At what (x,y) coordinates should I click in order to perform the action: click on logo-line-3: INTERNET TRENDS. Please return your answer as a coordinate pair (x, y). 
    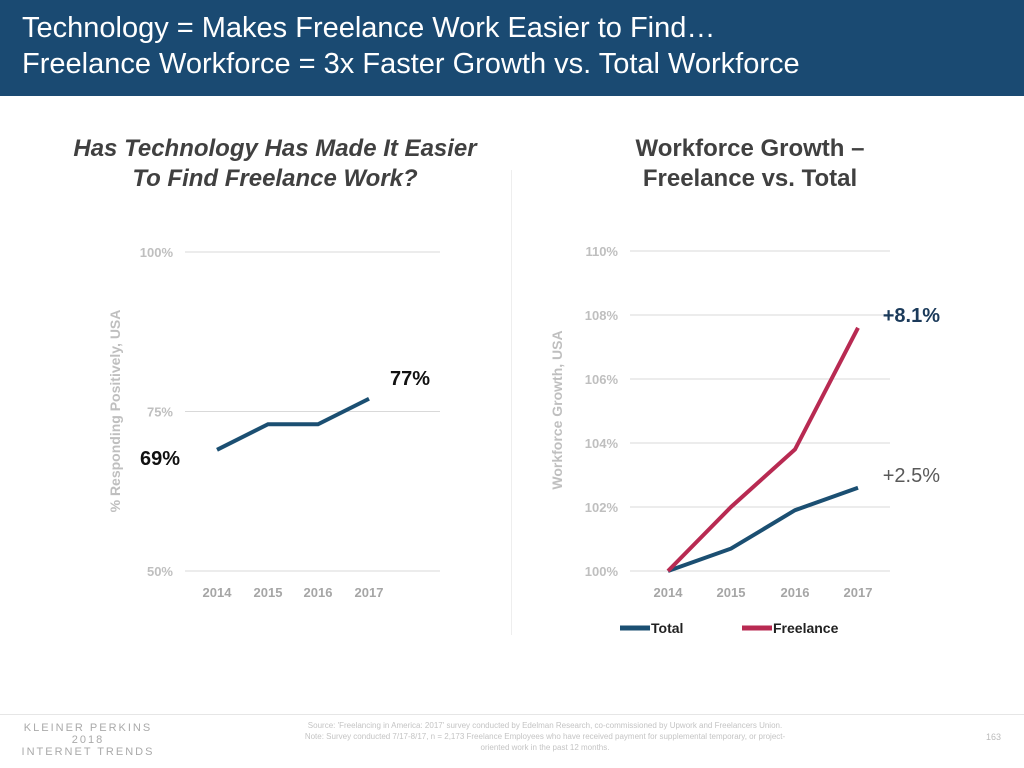
    Looking at the image, I should click on (88, 752).